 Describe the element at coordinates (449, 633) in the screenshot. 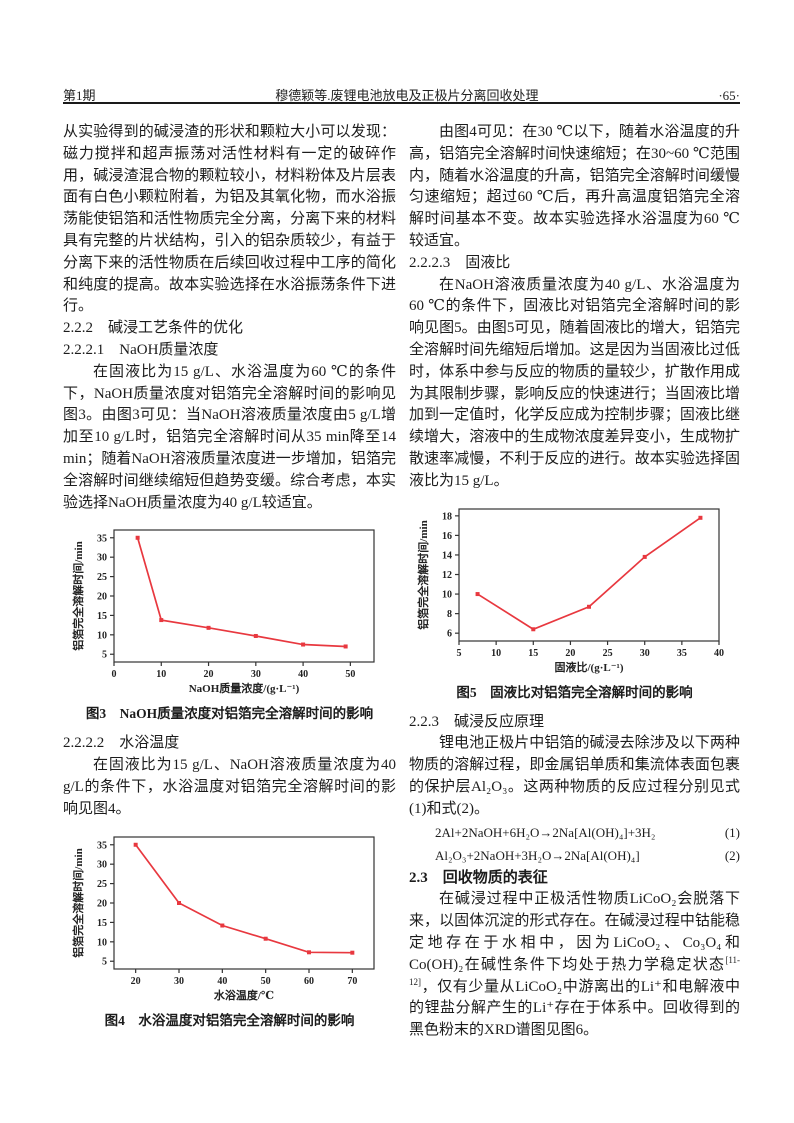

I see `svg-text: 6` at that location.